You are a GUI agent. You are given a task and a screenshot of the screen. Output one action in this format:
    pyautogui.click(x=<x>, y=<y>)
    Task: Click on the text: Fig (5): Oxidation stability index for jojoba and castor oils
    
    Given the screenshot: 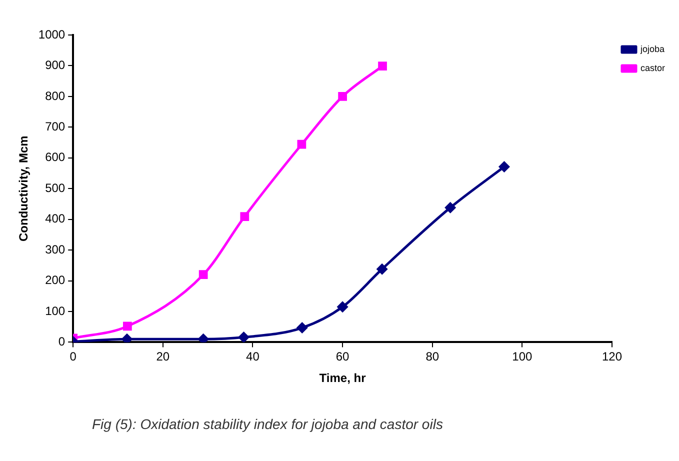 What is the action you would take?
    pyautogui.click(x=267, y=424)
    